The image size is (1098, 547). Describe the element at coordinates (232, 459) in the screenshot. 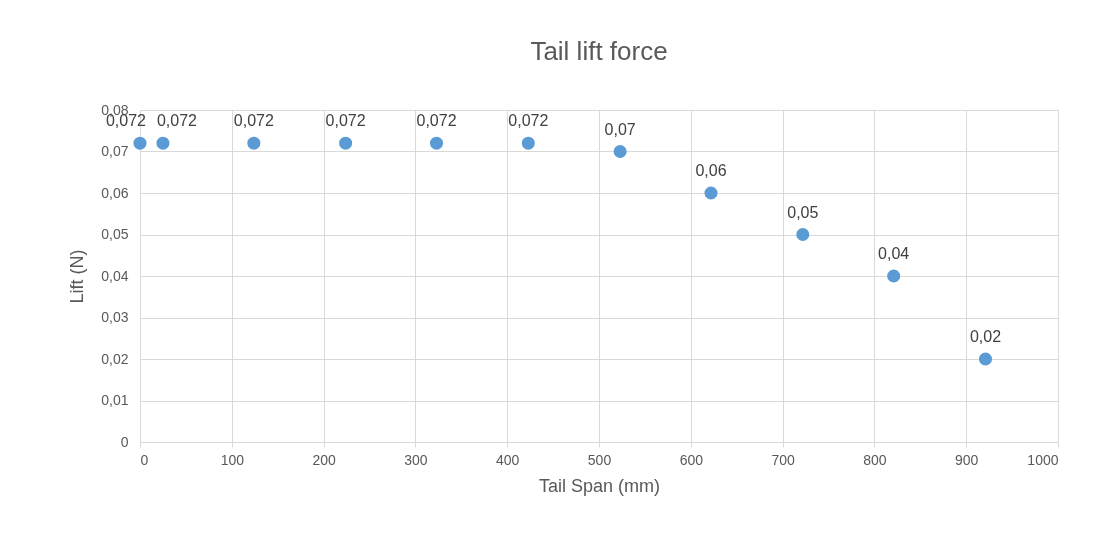

I see `x-tick-label: 100` at that location.